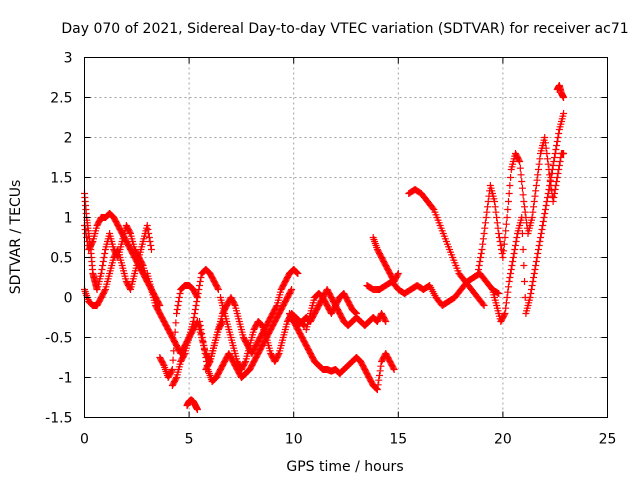 The width and height of the screenshot is (640, 480). What do you see at coordinates (294, 440) in the screenshot?
I see `x-tick-label: 10` at bounding box center [294, 440].